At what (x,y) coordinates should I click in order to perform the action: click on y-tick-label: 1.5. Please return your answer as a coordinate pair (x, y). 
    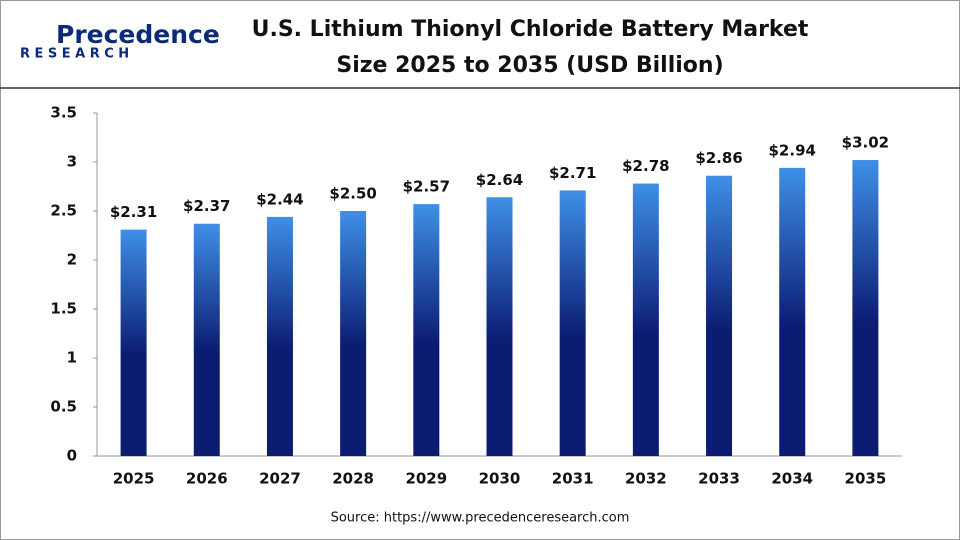
    Looking at the image, I should click on (63, 309).